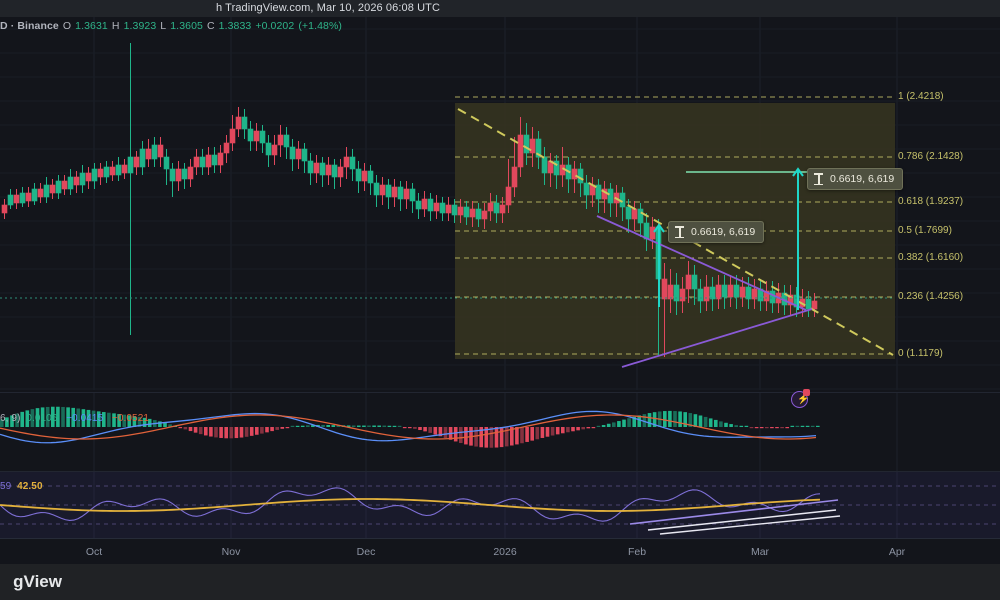  Describe the element at coordinates (366, 552) in the screenshot. I see `time-axis-tick-dec: Dec` at that location.